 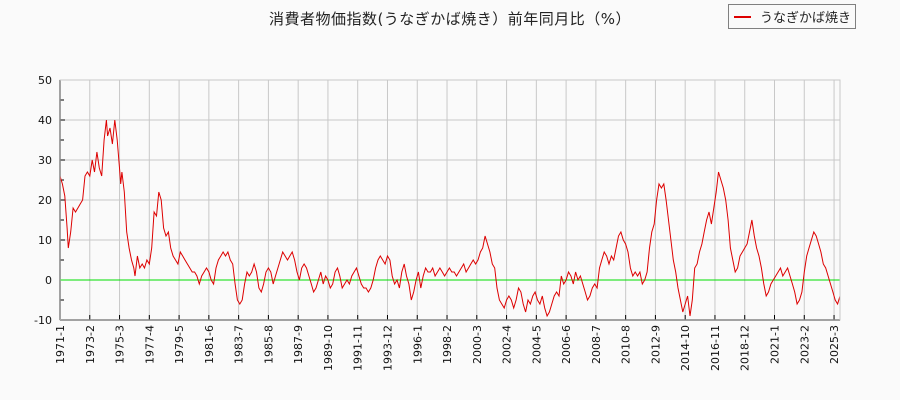 What do you see at coordinates (685, 348) in the screenshot?
I see `x-tick-label: 2014-10` at bounding box center [685, 348].